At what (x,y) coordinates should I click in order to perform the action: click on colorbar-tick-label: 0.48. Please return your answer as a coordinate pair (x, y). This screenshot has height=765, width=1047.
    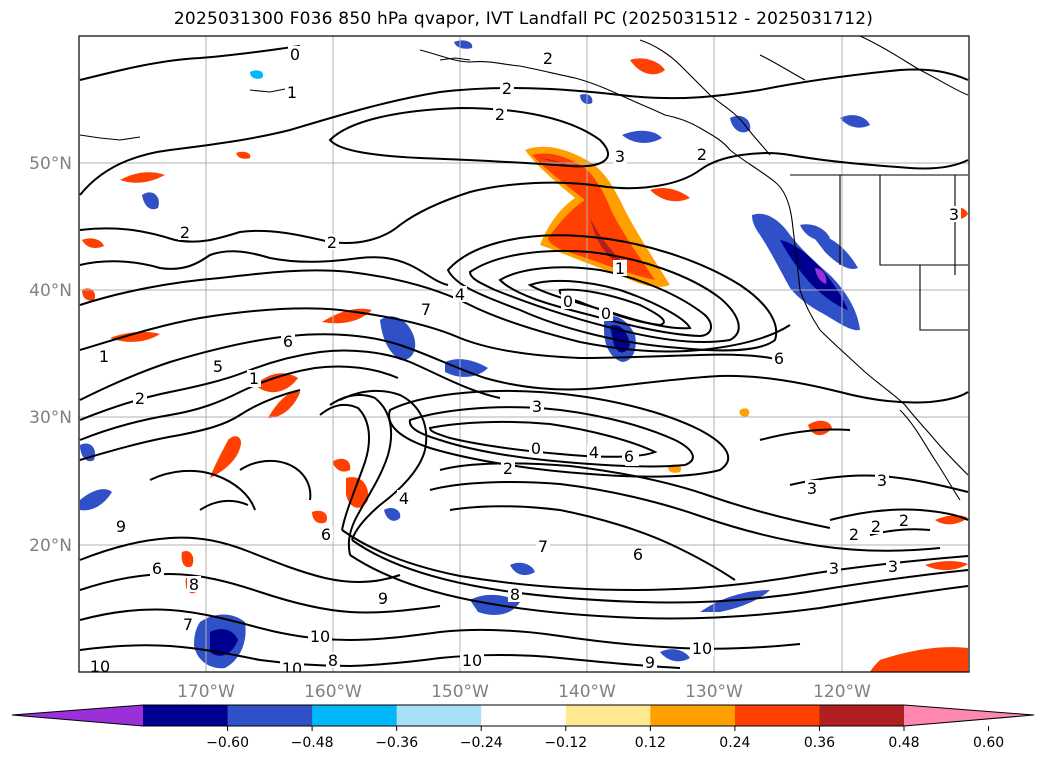
    Looking at the image, I should click on (903, 743).